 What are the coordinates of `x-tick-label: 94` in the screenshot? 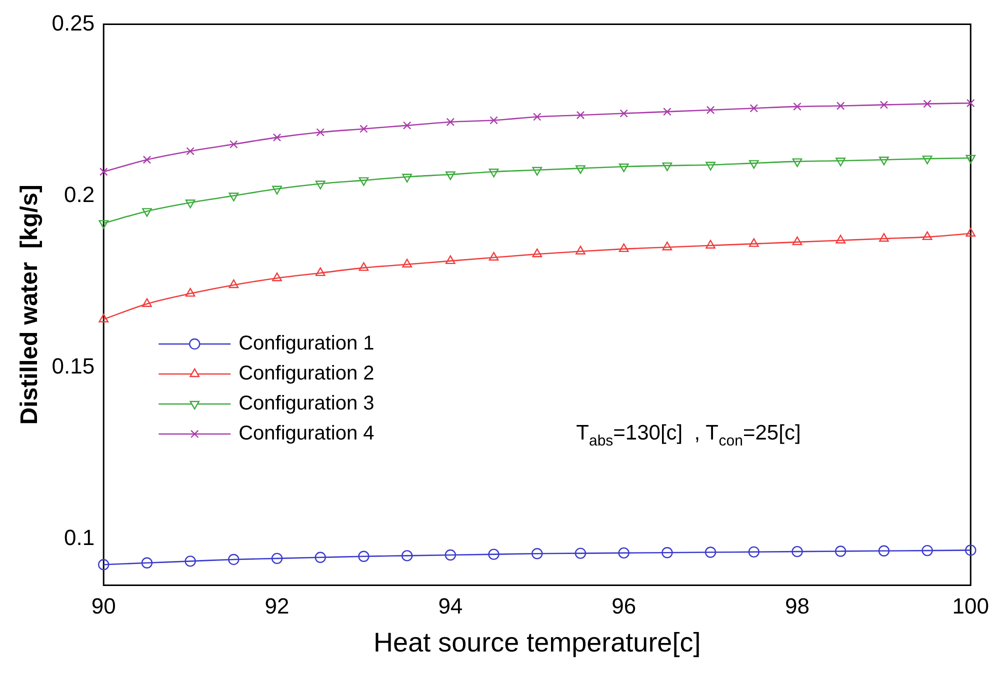 It's located at (450, 605).